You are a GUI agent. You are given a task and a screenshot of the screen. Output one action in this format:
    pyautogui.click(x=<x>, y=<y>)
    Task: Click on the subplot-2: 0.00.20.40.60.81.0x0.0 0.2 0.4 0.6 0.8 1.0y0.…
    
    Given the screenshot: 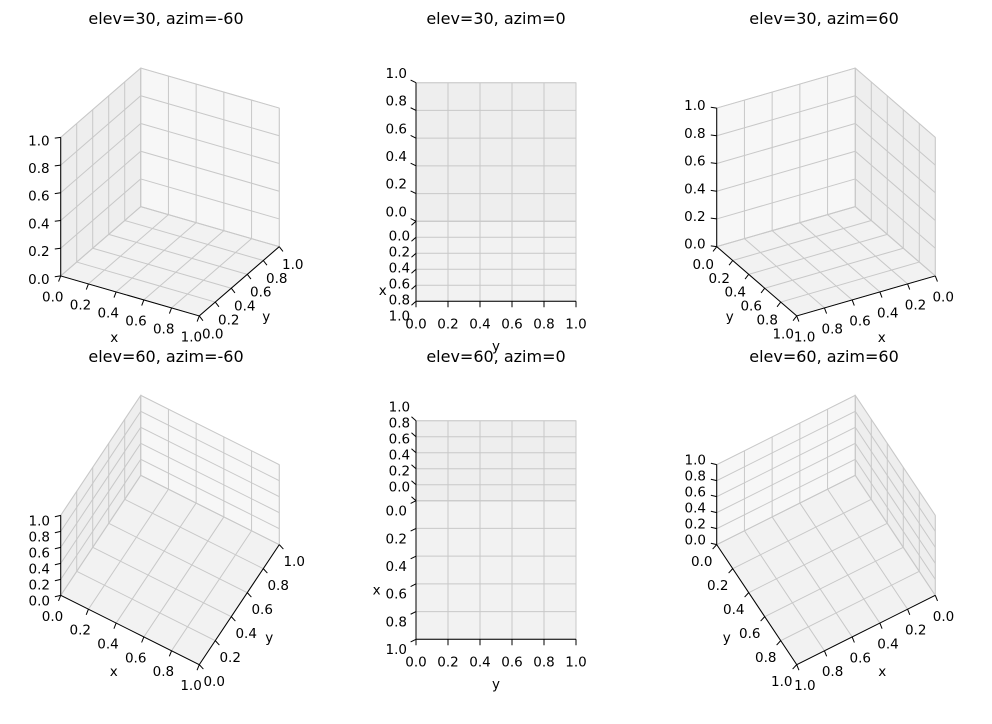 What is the action you would take?
    pyautogui.click(x=483, y=181)
    